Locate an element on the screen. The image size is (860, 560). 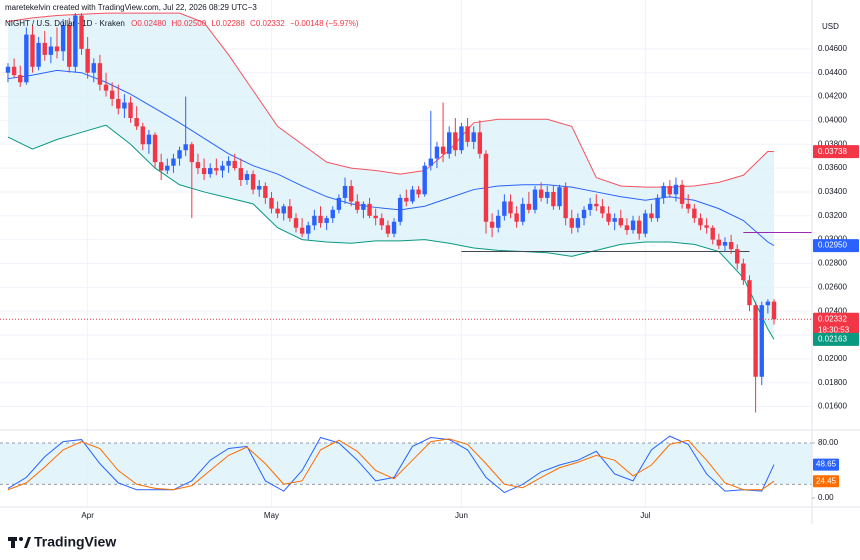
oscillator-label-box is located at coordinates (826, 464).